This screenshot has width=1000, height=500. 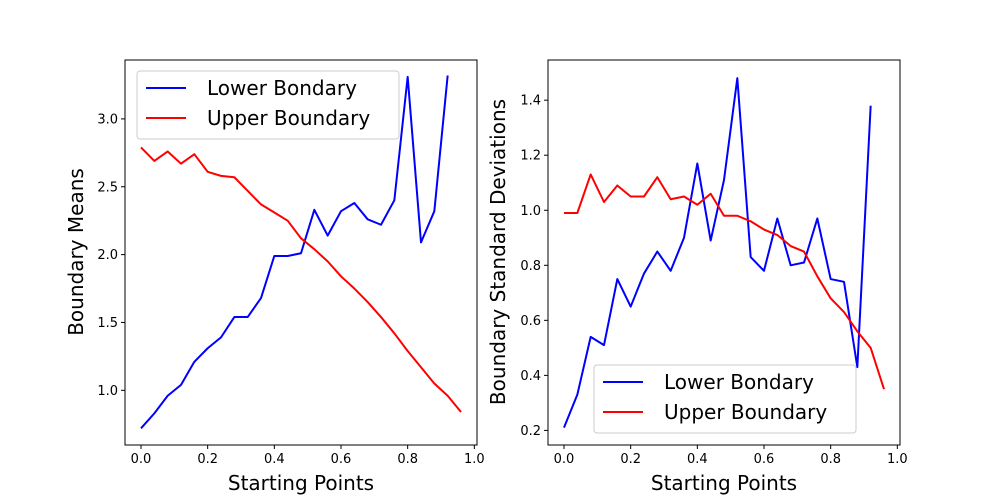 I want to click on y-axis-ticks: 1.0 1.5 2.0 2.5 3.0, so click(x=111, y=255).